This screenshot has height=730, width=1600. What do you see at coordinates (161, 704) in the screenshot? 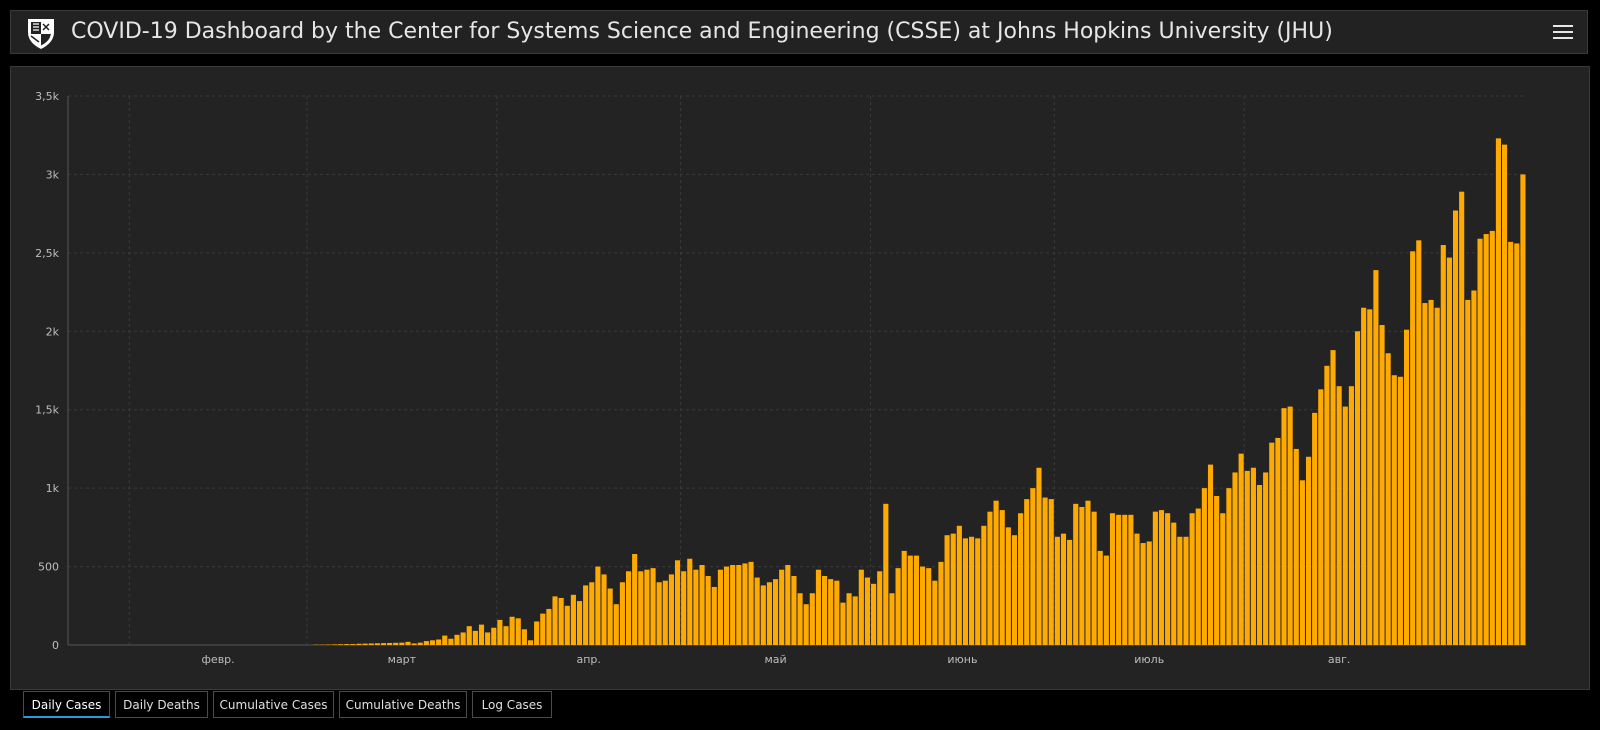
I see `tab-daily-deaths: Daily Deaths` at bounding box center [161, 704].